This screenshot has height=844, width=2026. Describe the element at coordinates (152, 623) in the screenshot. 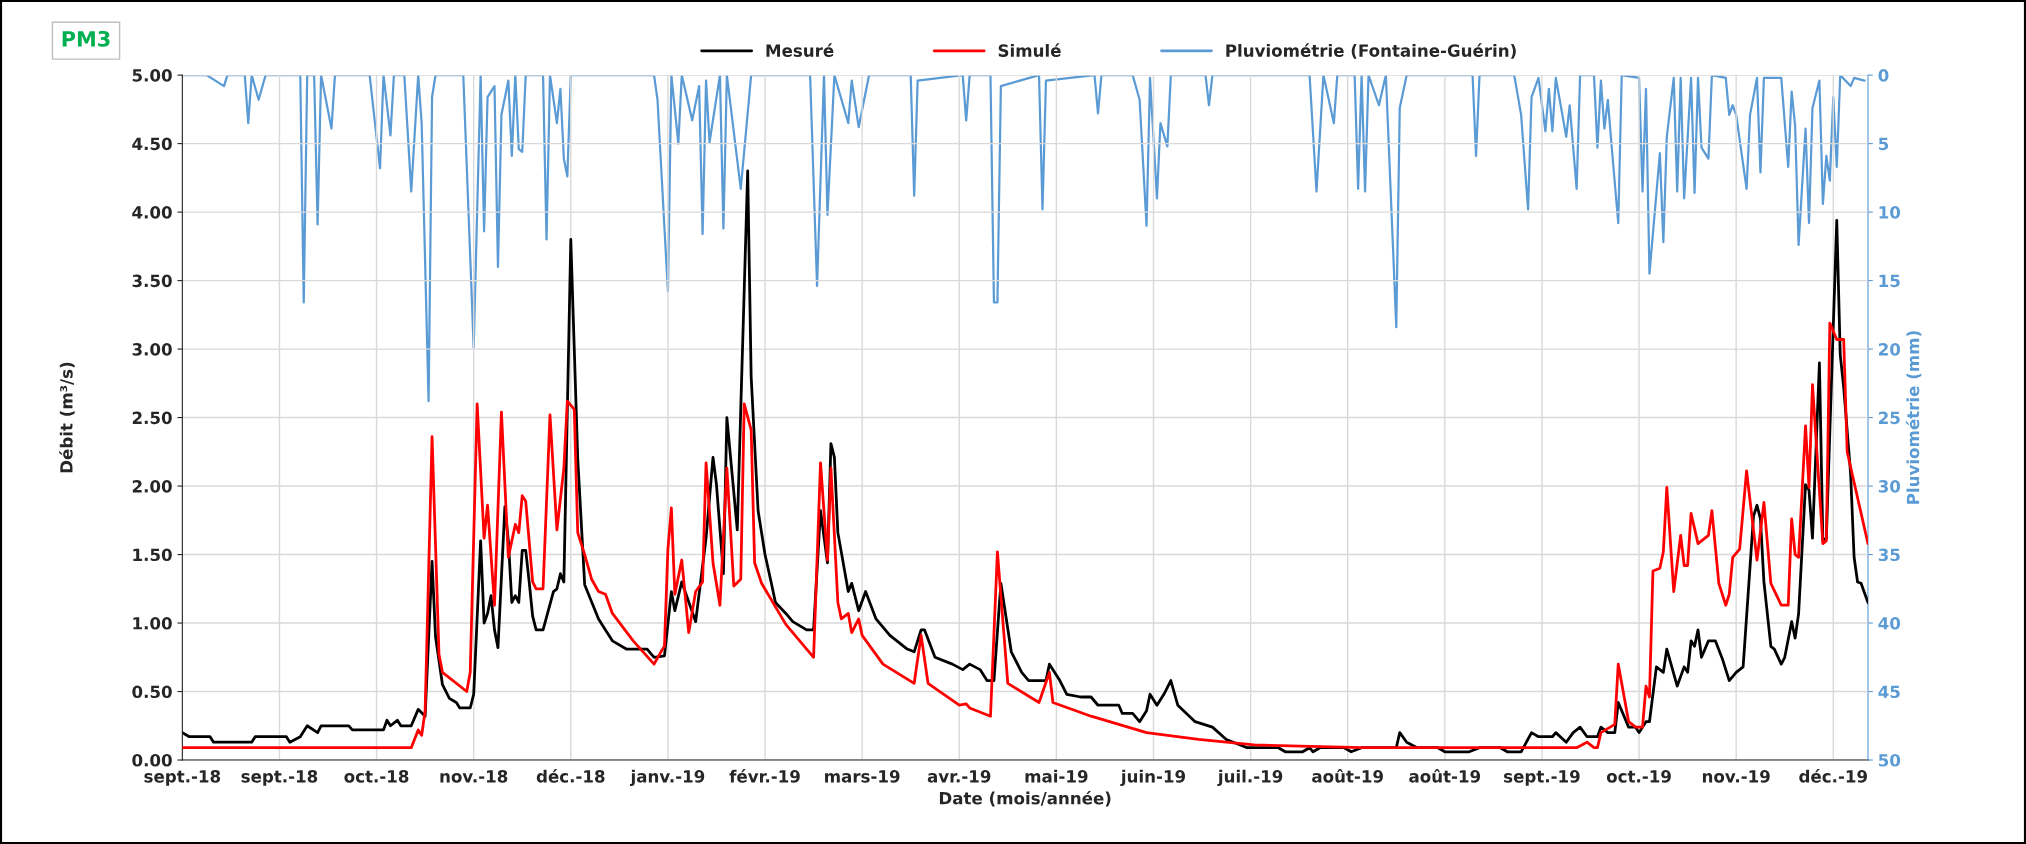

I see `y-tick-label: 1.00` at that location.